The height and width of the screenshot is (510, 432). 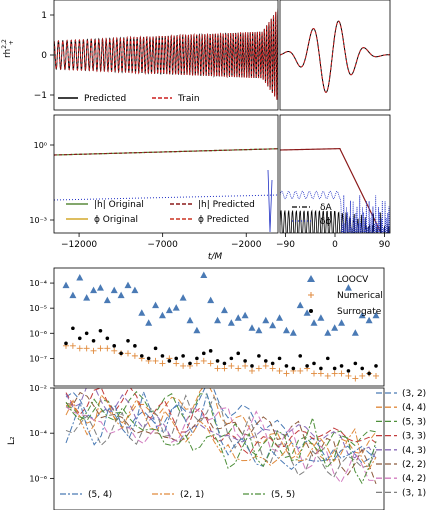 What do you see at coordinates (360, 296) in the screenshot?
I see `legend-label-numerical: Numerical` at bounding box center [360, 296].